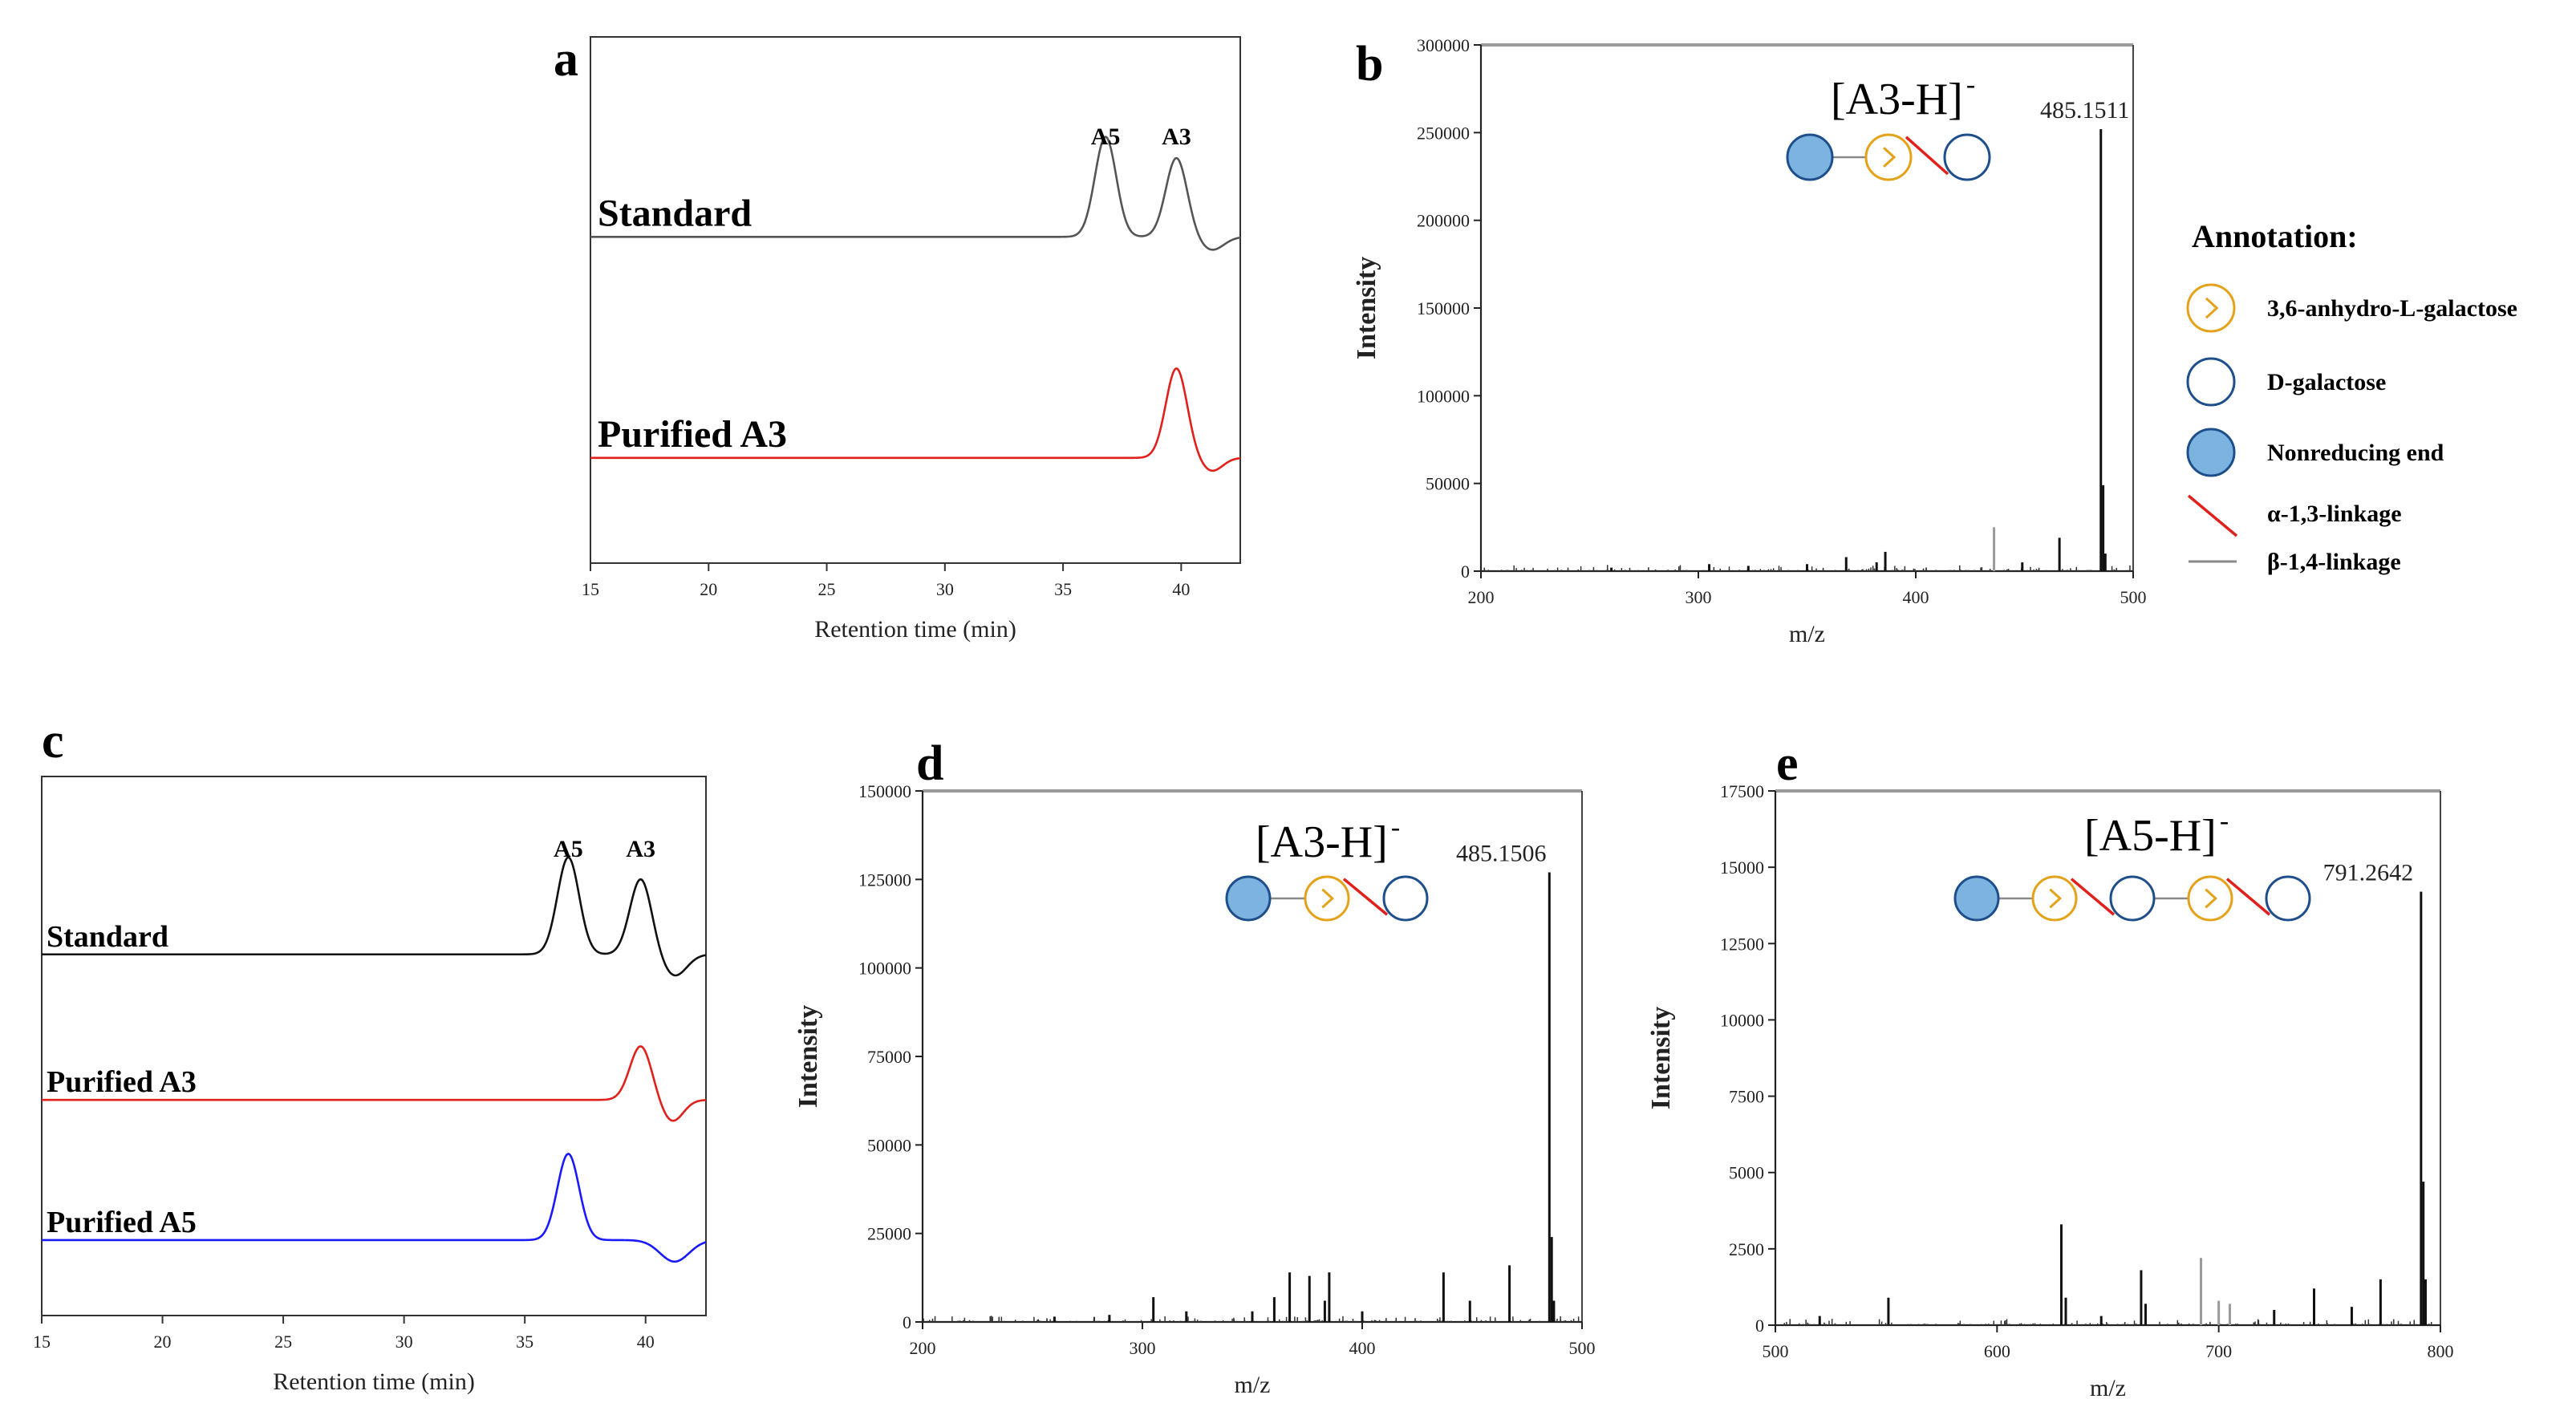 Image resolution: width=2576 pixels, height=1415 pixels. I want to click on trace-label: Purified A5, so click(122, 1222).